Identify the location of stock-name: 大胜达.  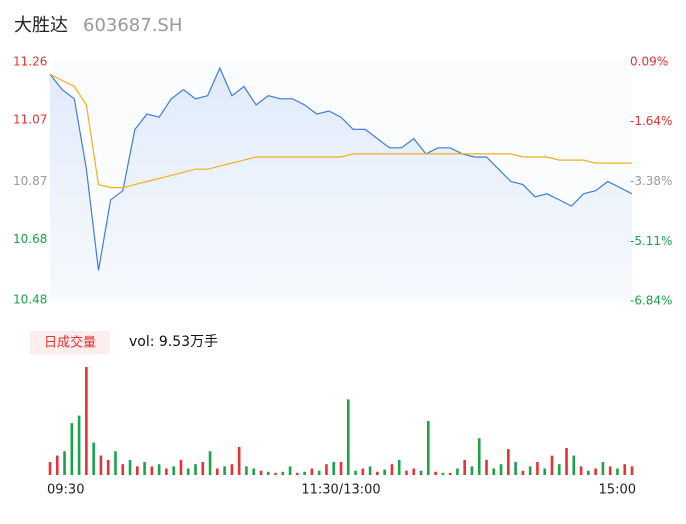
(41, 25).